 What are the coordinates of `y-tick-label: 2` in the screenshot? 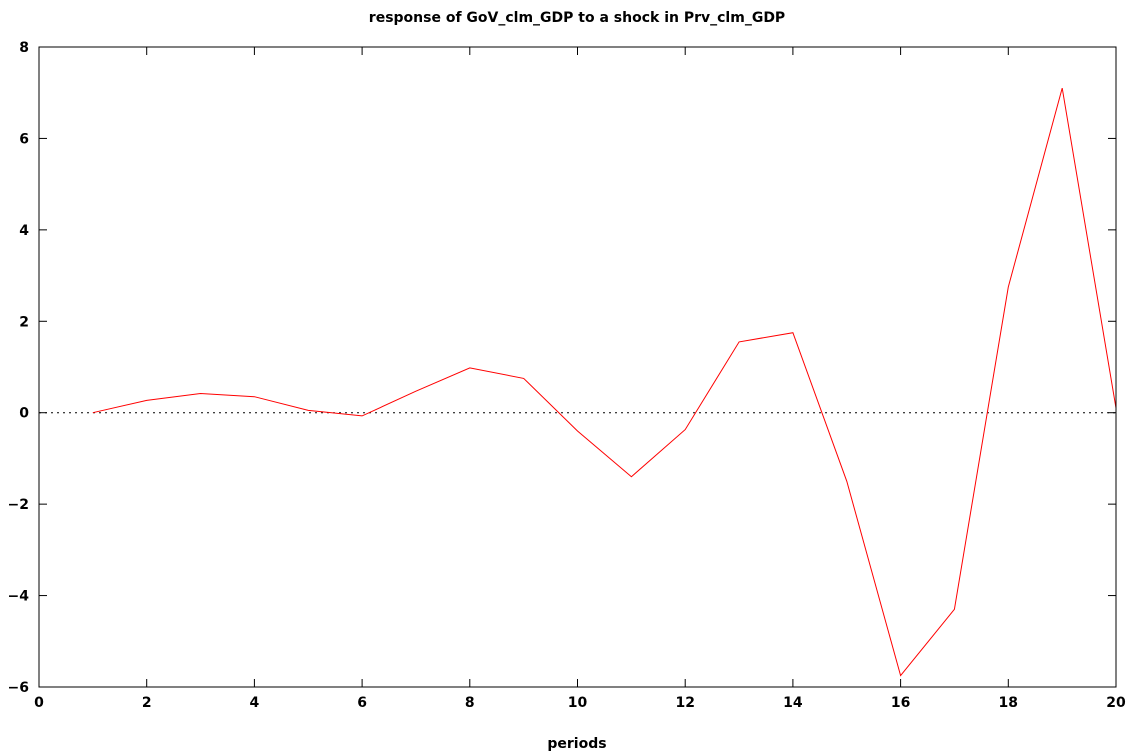 It's located at (24, 322).